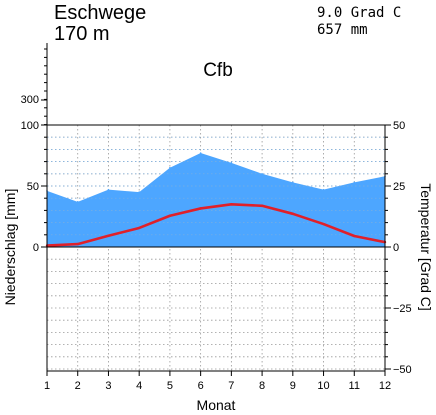 The height and width of the screenshot is (415, 436). I want to click on x-tick-label: 3, so click(108, 386).